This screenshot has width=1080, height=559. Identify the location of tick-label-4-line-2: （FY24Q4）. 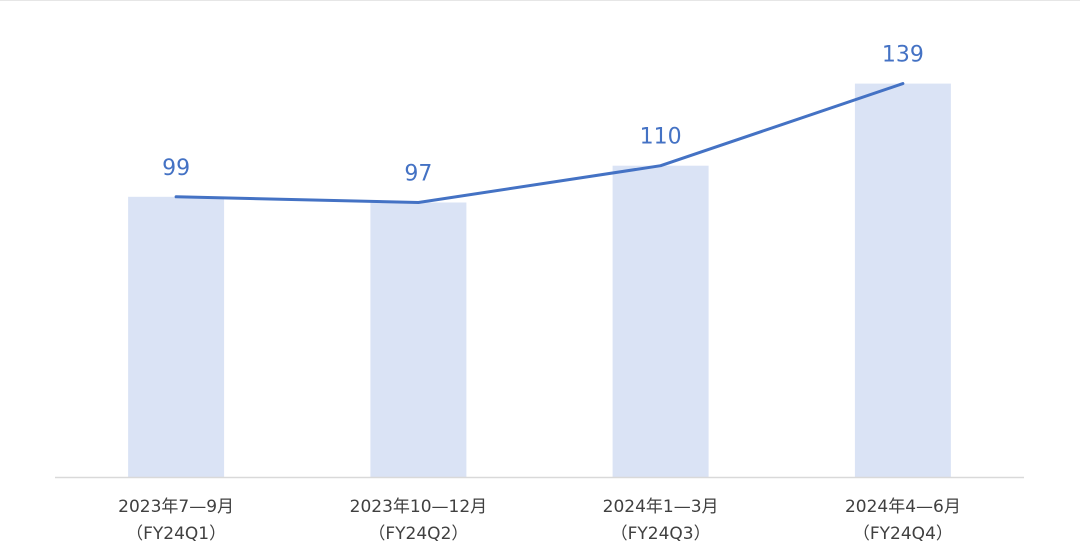
(903, 534).